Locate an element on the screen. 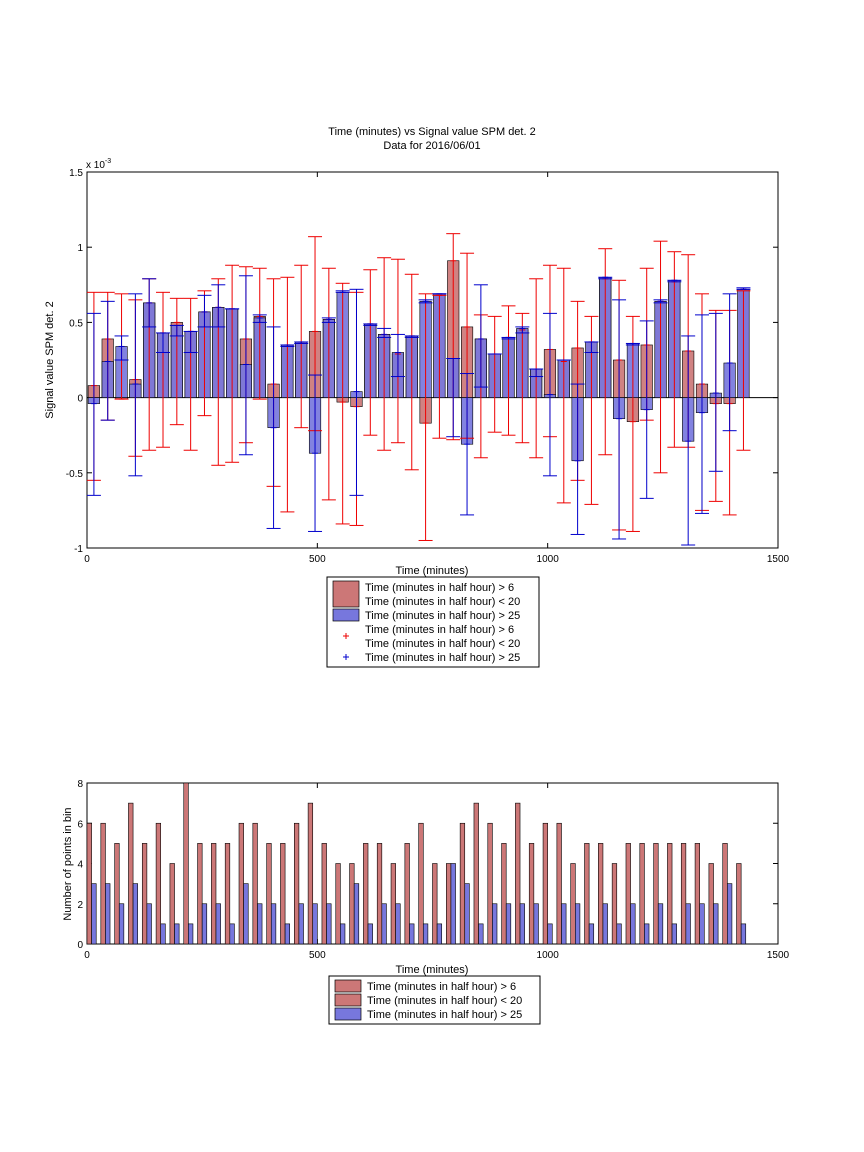  y-tick-label: -0.5 is located at coordinates (75, 474).